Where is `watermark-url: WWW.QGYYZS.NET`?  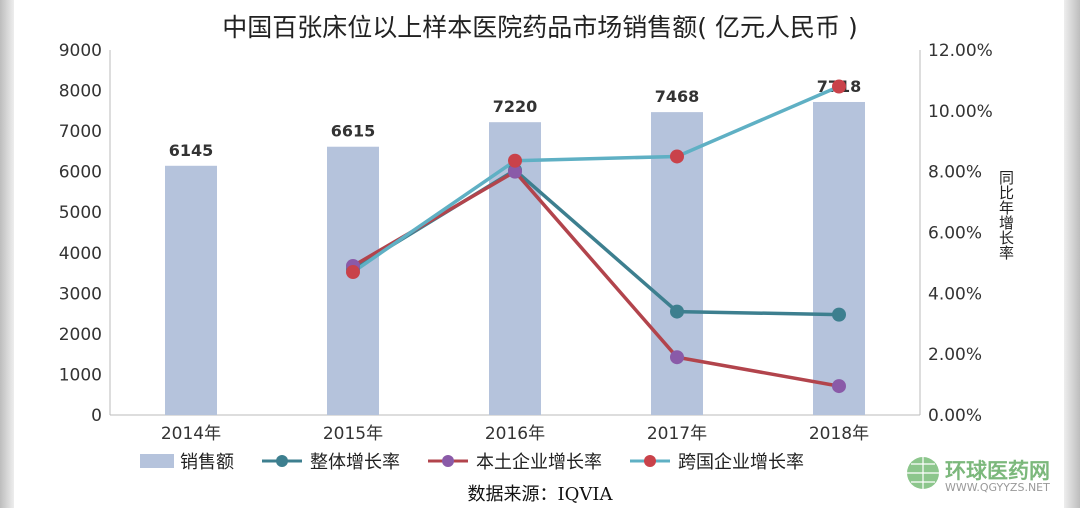 watermark-url: WWW.QGYYZS.NET is located at coordinates (997, 487).